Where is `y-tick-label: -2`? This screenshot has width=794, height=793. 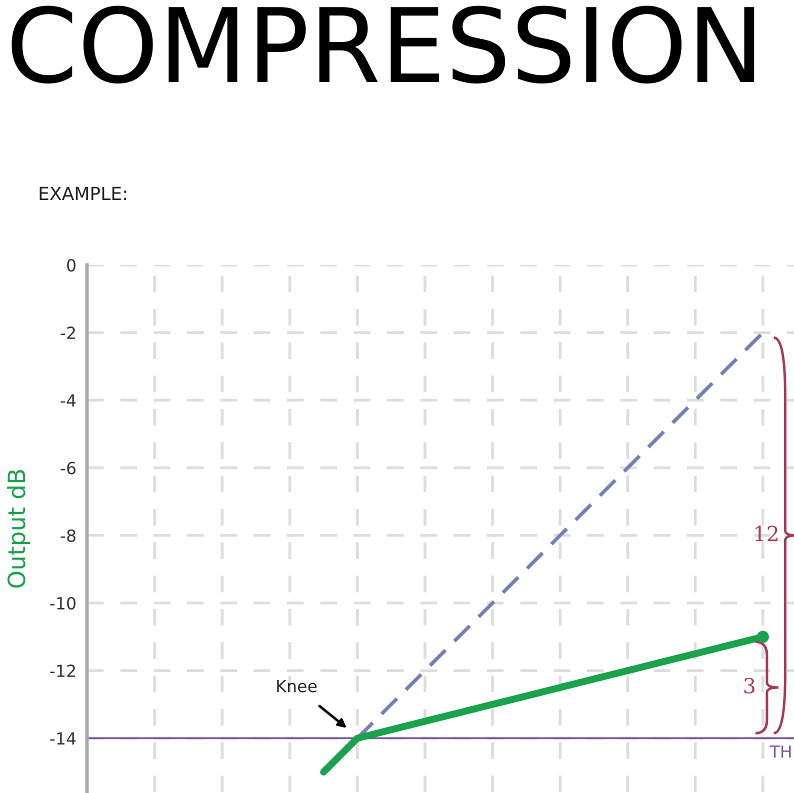
y-tick-label: -2 is located at coordinates (67, 332).